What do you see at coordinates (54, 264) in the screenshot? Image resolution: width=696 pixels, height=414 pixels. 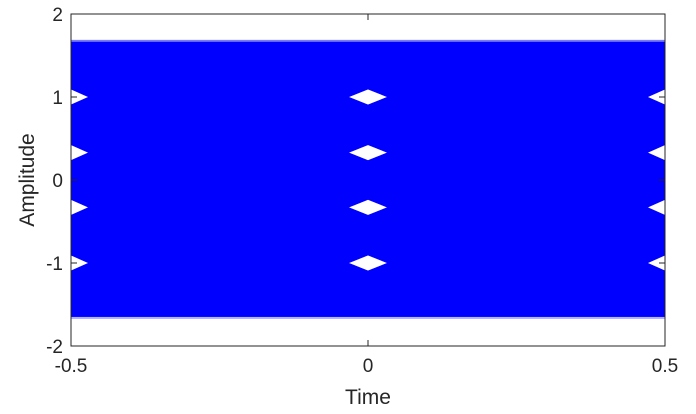 I see `y-tick-label: -1` at bounding box center [54, 264].